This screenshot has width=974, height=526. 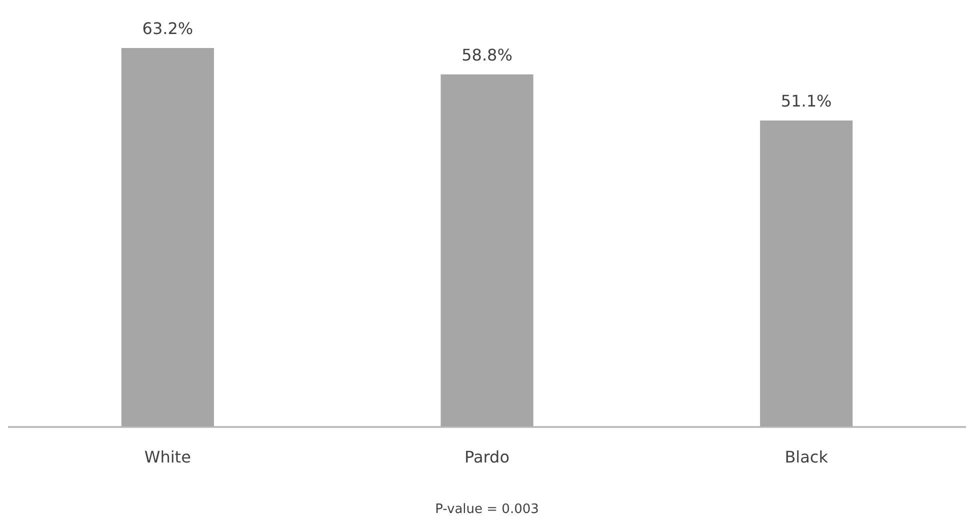 What do you see at coordinates (487, 55) in the screenshot?
I see `data-label: 58.8%` at bounding box center [487, 55].